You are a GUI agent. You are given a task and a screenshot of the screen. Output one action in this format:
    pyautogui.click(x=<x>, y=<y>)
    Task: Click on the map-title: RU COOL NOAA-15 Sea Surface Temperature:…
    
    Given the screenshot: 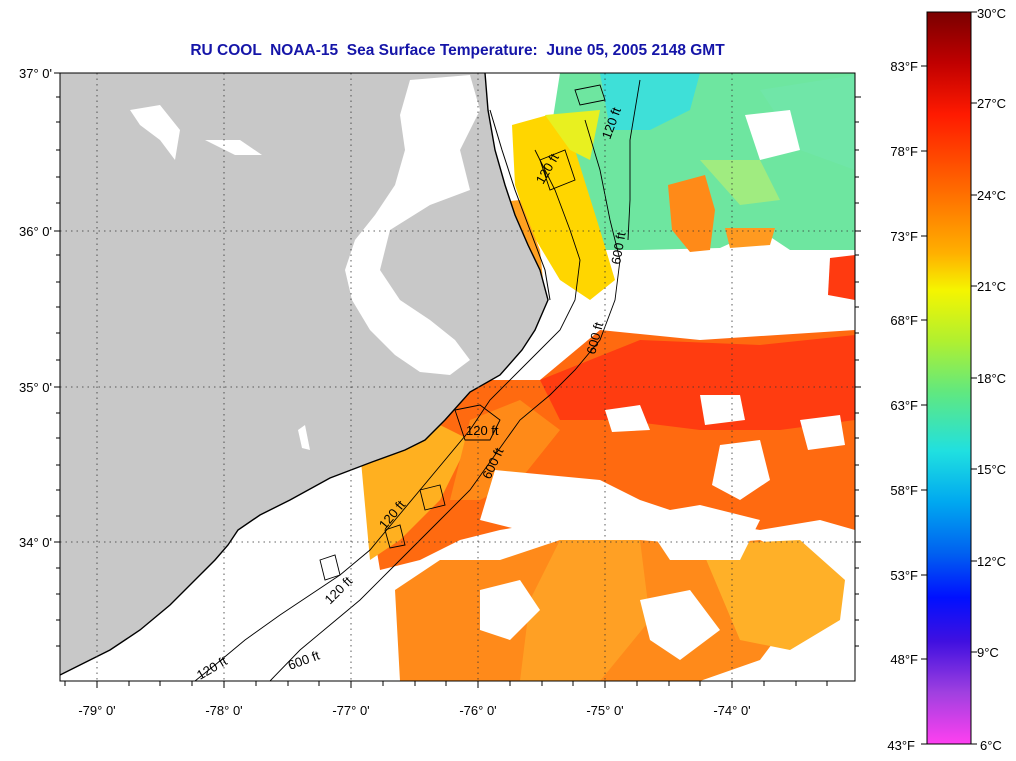 What is the action you would take?
    pyautogui.click(x=457, y=50)
    